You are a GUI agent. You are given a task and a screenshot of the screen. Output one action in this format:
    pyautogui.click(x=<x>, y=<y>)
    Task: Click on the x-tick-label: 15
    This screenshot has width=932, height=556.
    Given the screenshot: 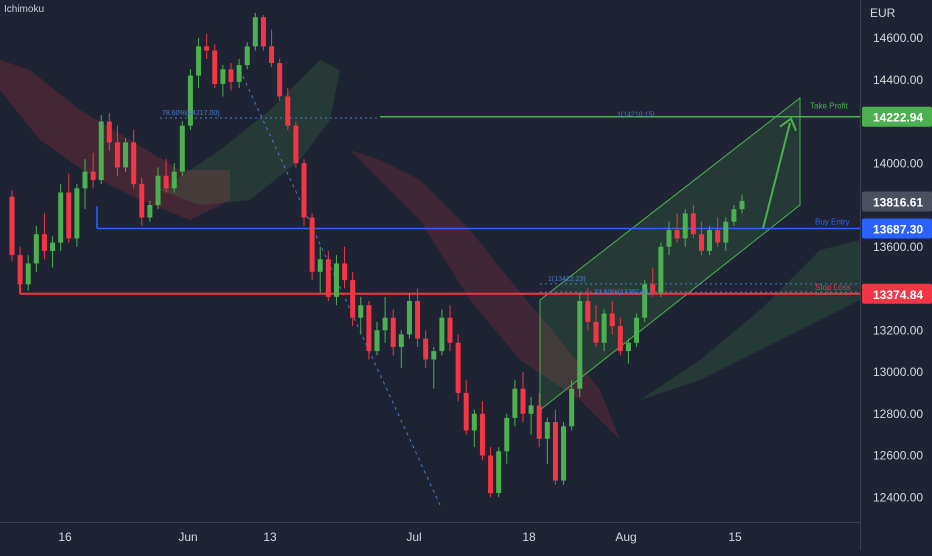 What is the action you would take?
    pyautogui.click(x=735, y=537)
    